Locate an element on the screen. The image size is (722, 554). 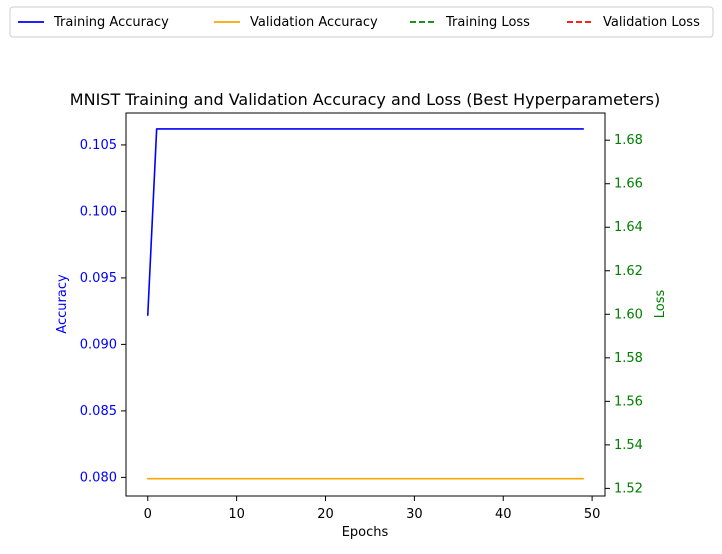
right-y-tick-label: 1.54 is located at coordinates (628, 445).